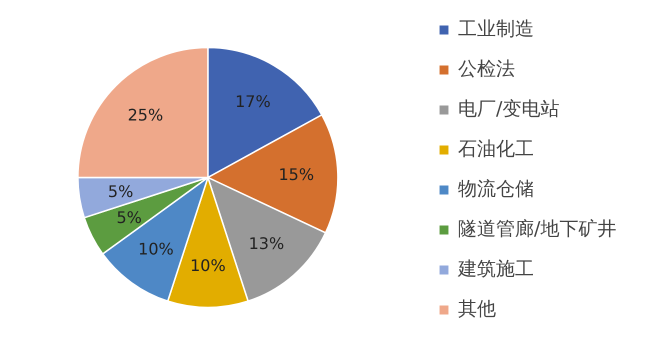  What do you see at coordinates (496, 189) in the screenshot?
I see `legend-label: 物流仓储` at bounding box center [496, 189].